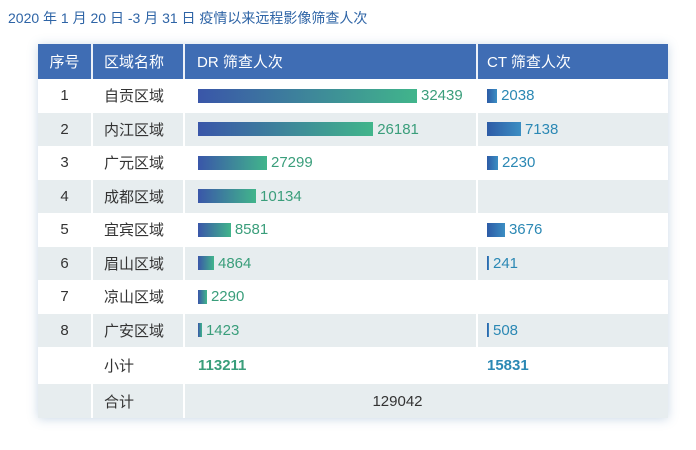  I want to click on table-row: 7 凉山区域 2290, so click(353, 297).